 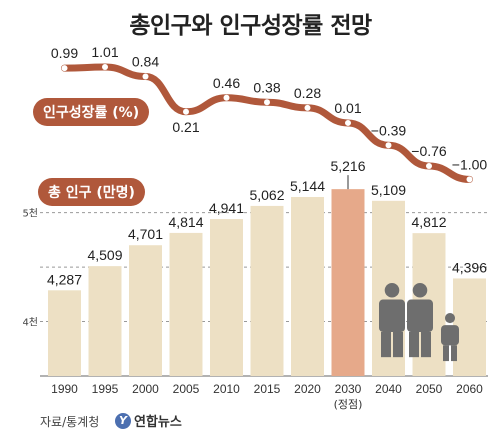 What do you see at coordinates (348, 404) in the screenshot?
I see `x-tick-sublabel: (정점)` at bounding box center [348, 404].